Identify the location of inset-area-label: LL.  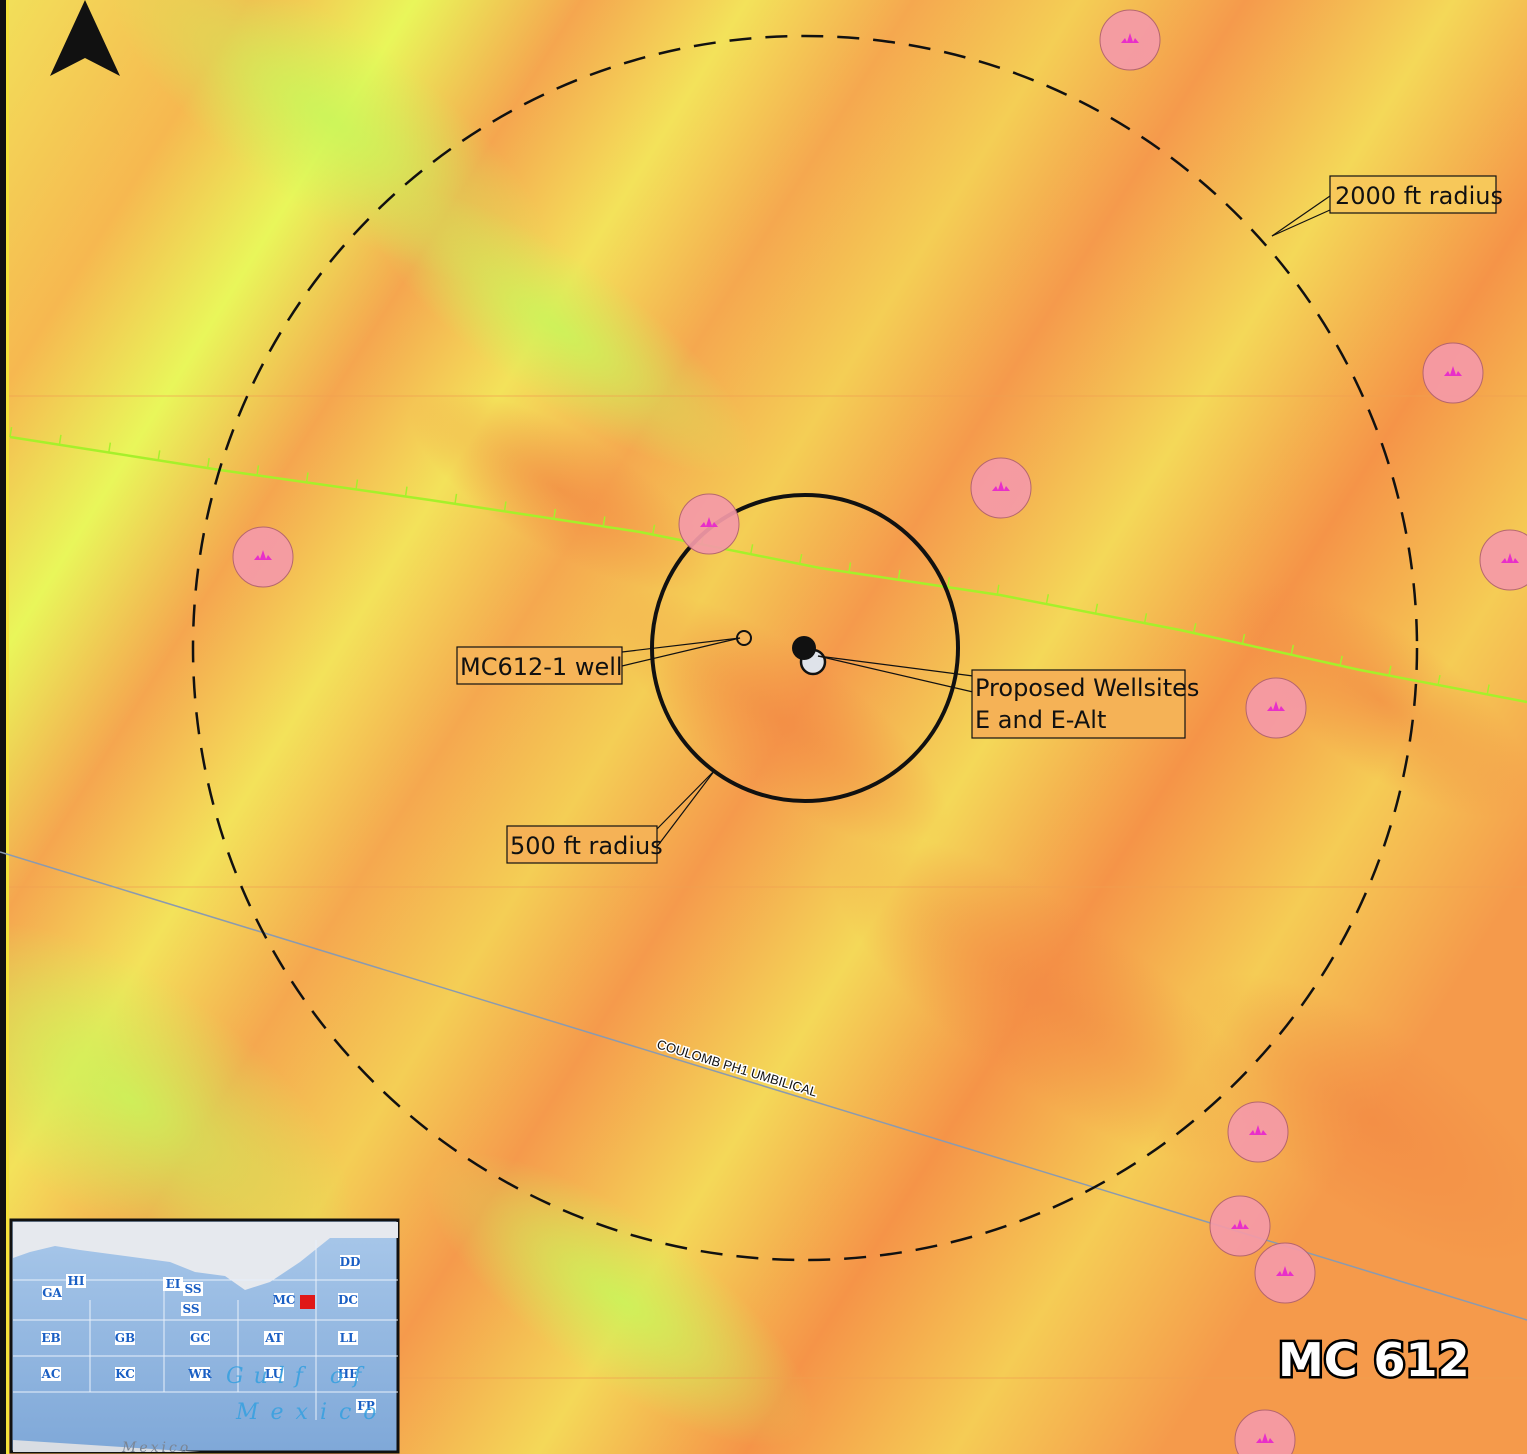
(348, 1338).